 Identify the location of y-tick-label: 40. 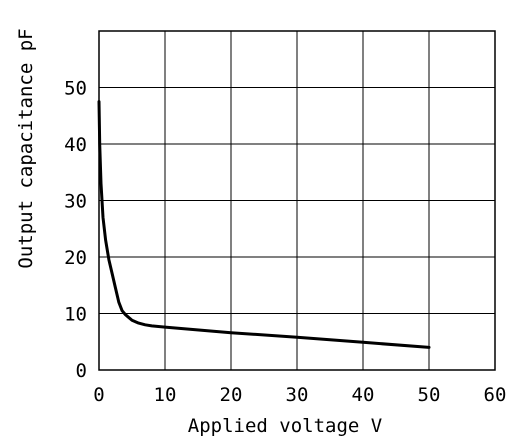
(75, 145).